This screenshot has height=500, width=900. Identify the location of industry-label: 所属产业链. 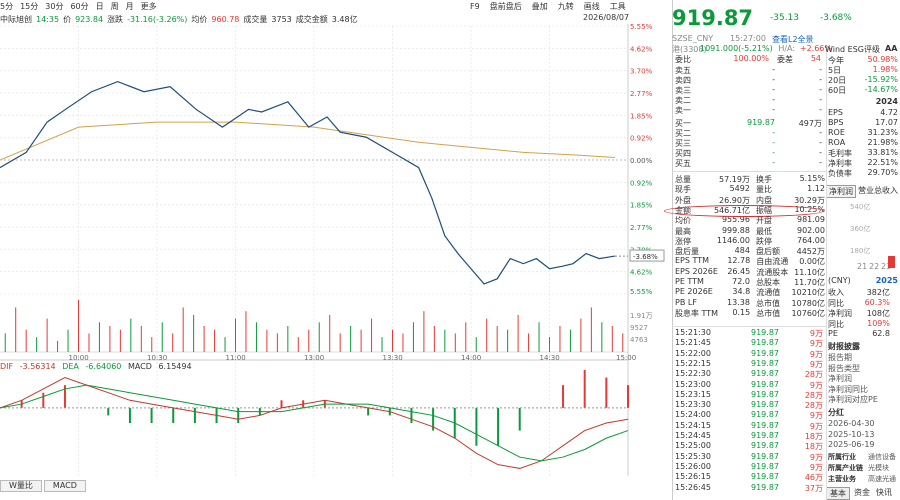
(845, 468).